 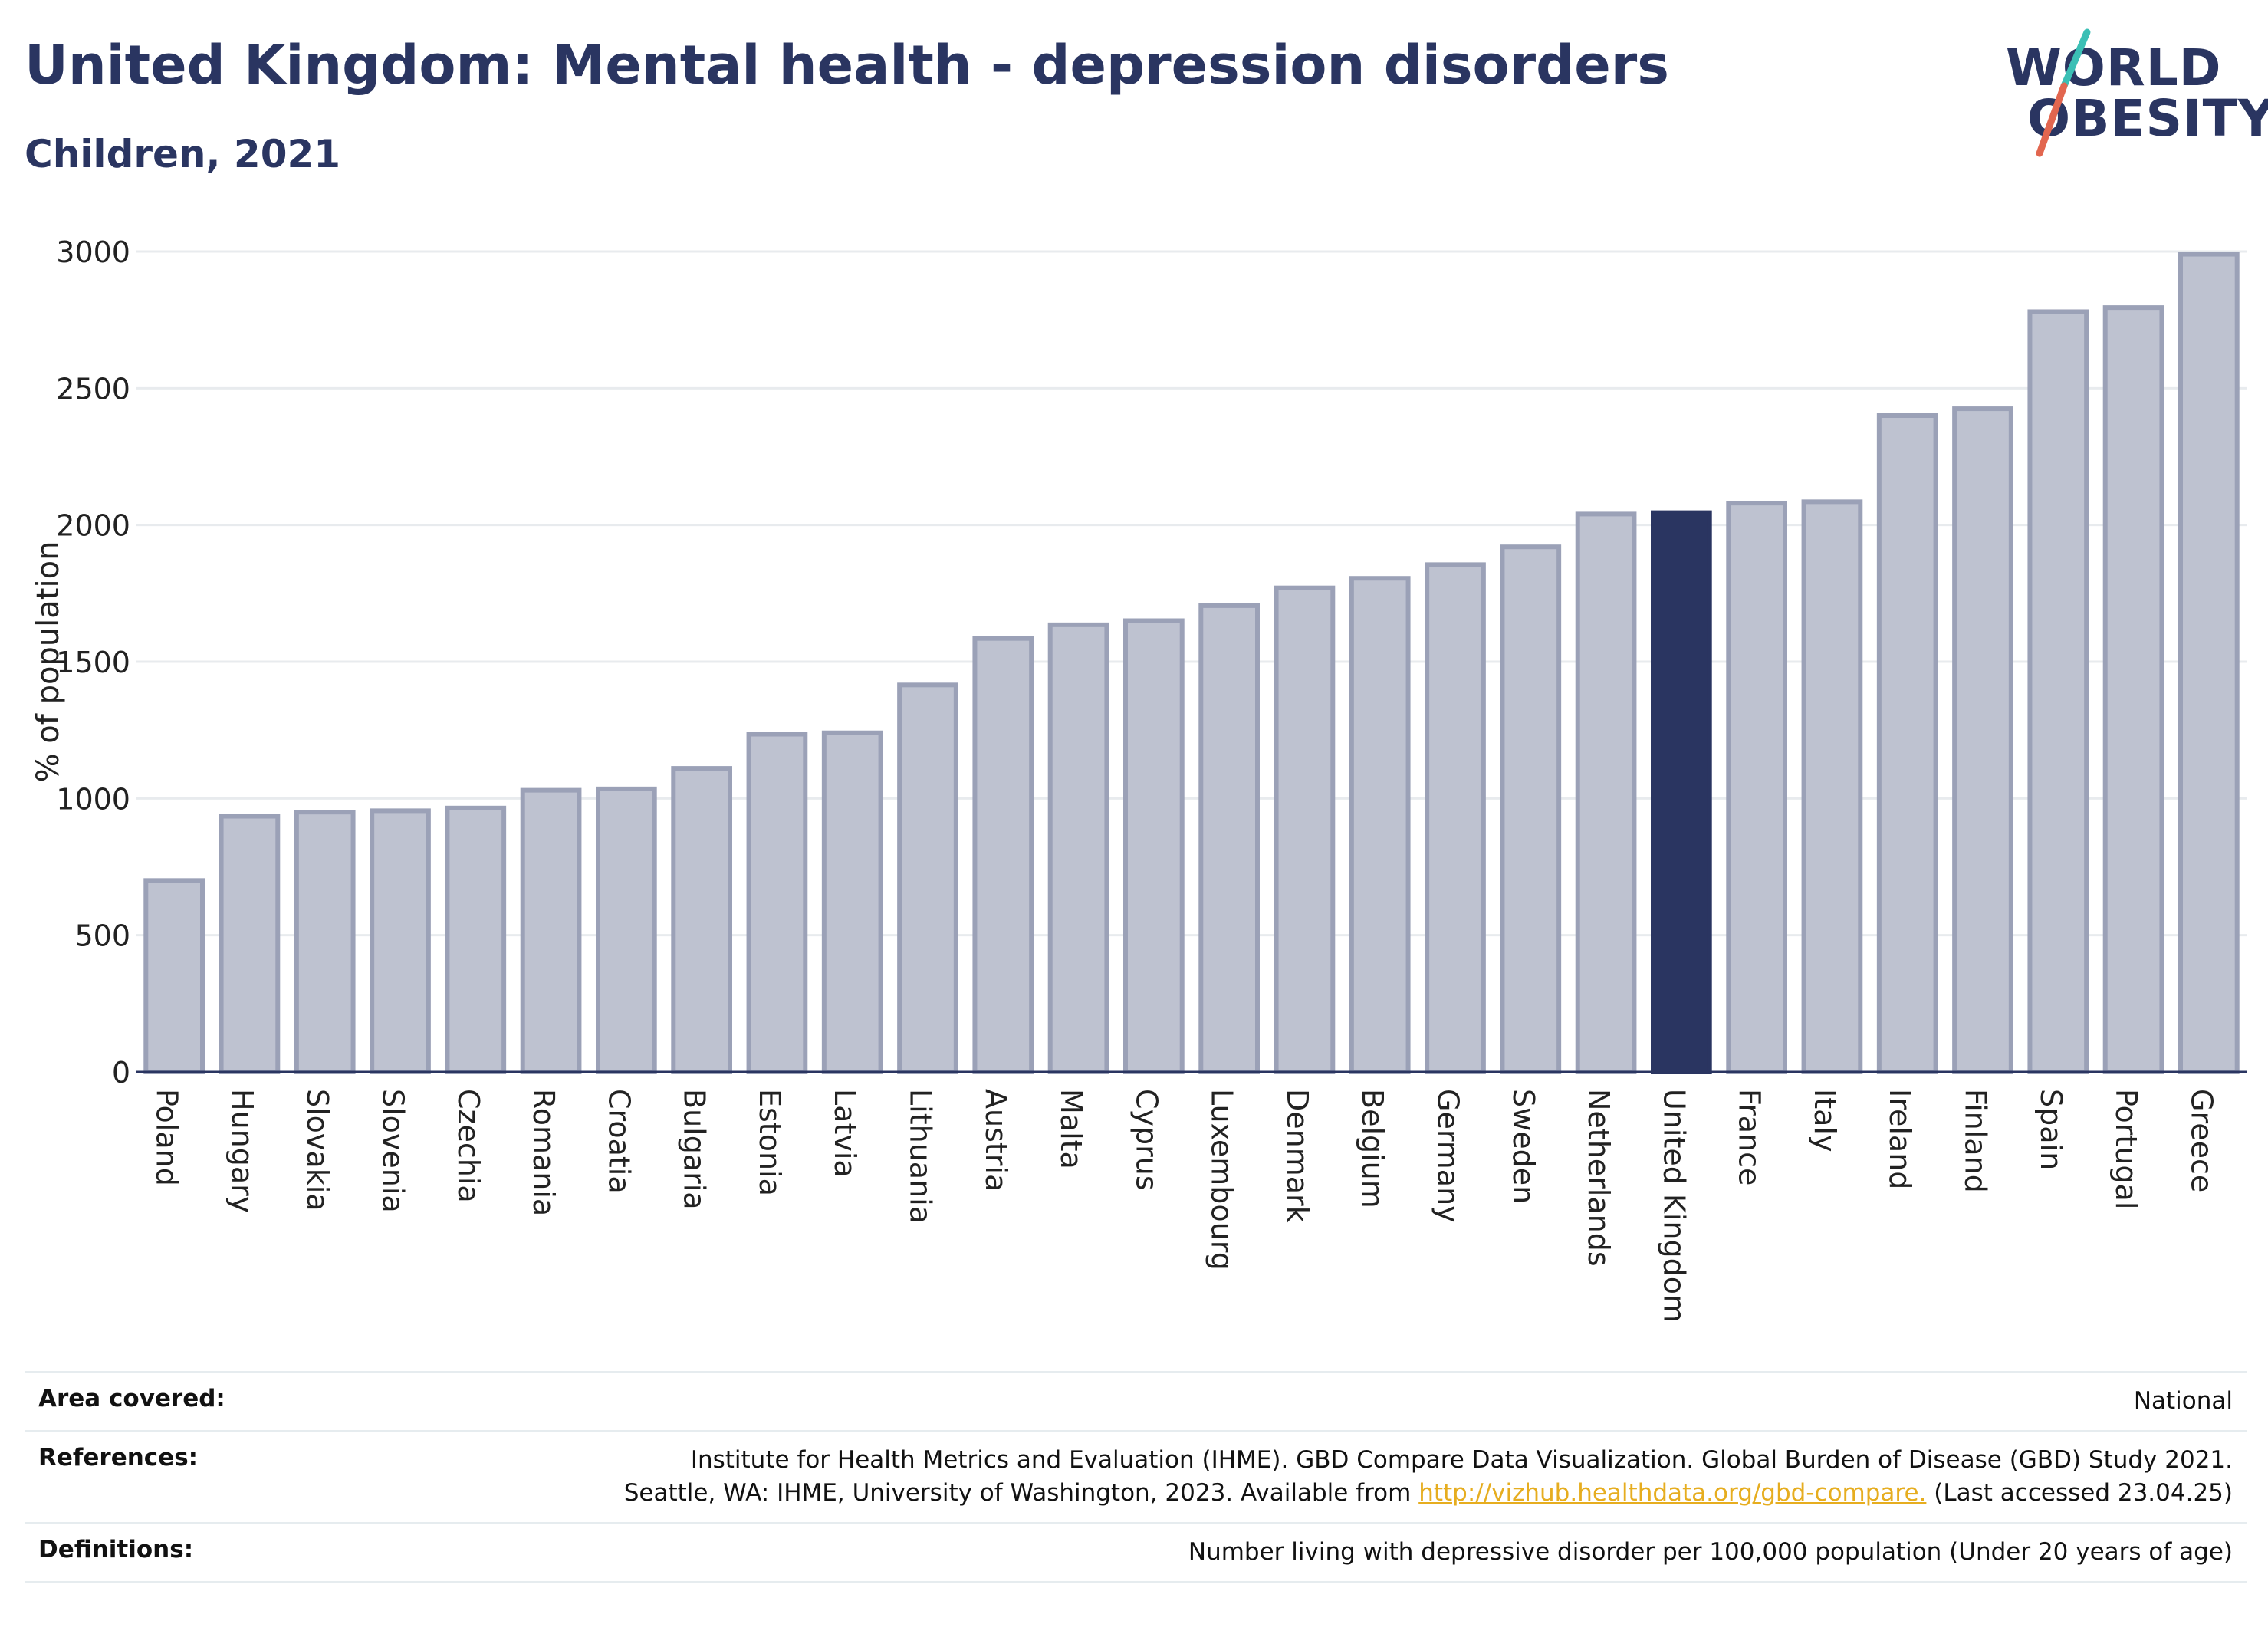 I want to click on bar-netherlands, so click(x=1606, y=793).